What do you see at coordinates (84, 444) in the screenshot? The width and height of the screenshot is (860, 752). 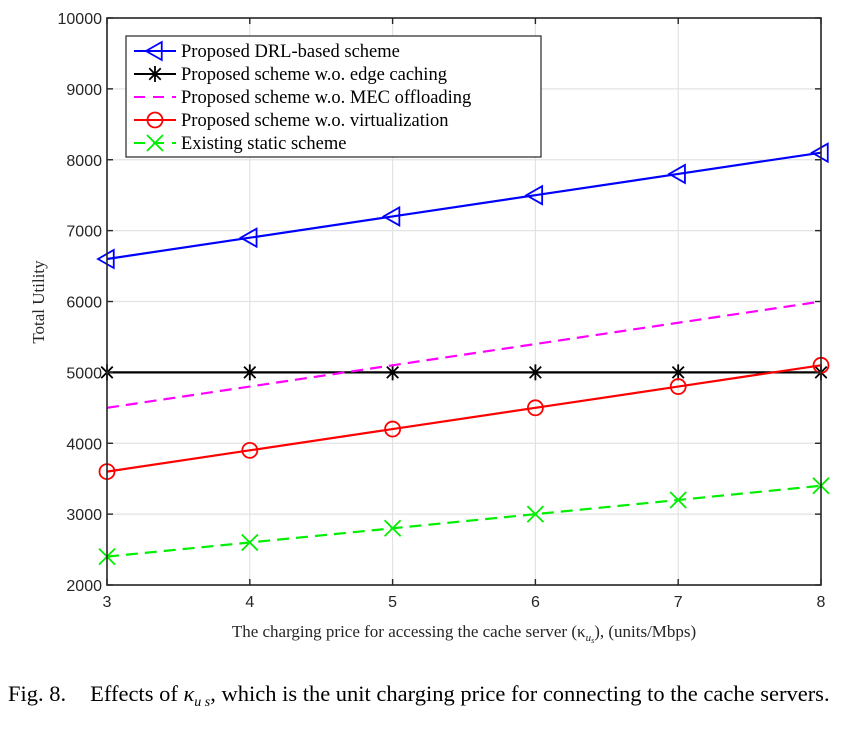 I see `y-tick-label: 4000` at bounding box center [84, 444].